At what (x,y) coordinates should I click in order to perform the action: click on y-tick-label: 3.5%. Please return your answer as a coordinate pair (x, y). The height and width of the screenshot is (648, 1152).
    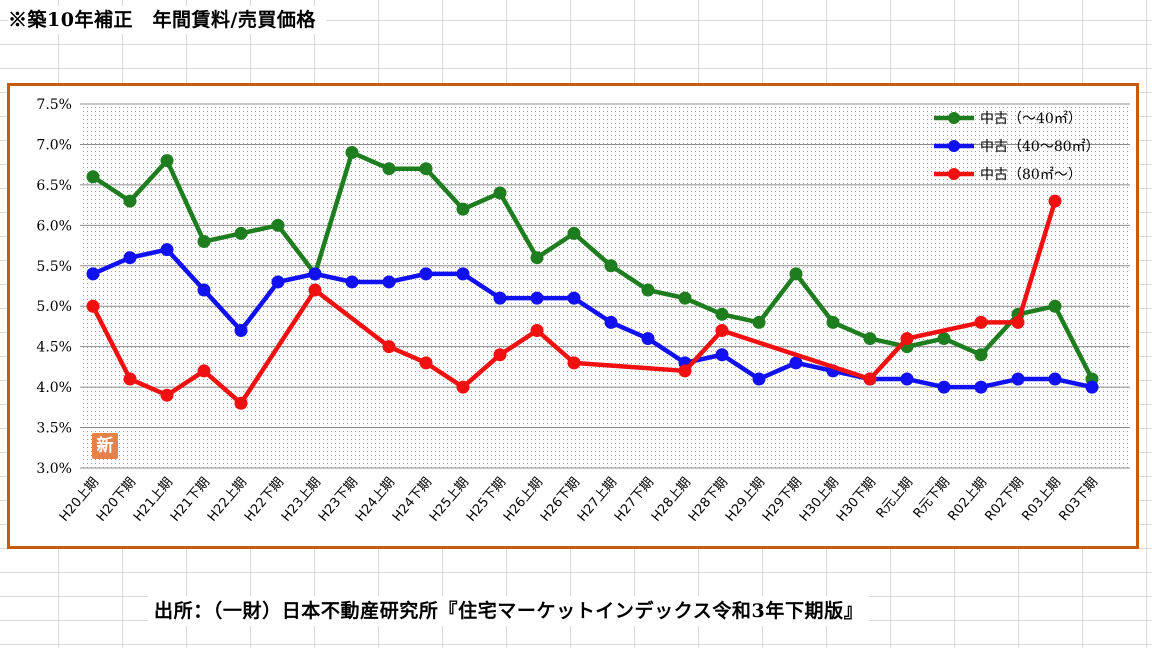
    Looking at the image, I should click on (54, 429).